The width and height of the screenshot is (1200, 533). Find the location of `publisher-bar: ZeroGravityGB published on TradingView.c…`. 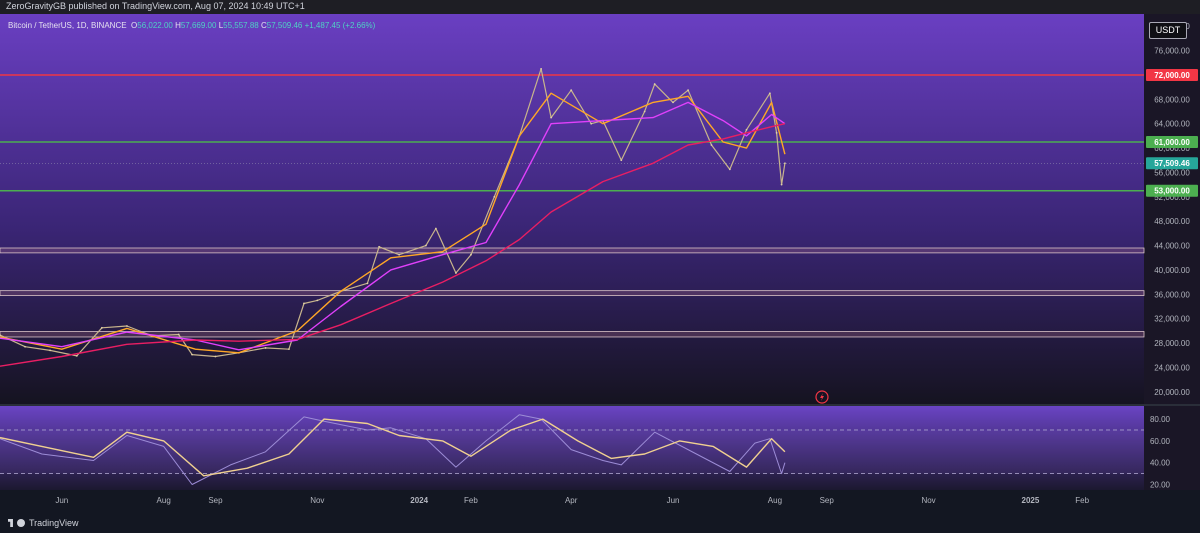

publisher-bar: ZeroGravityGB published on TradingView.c… is located at coordinates (600, 7).